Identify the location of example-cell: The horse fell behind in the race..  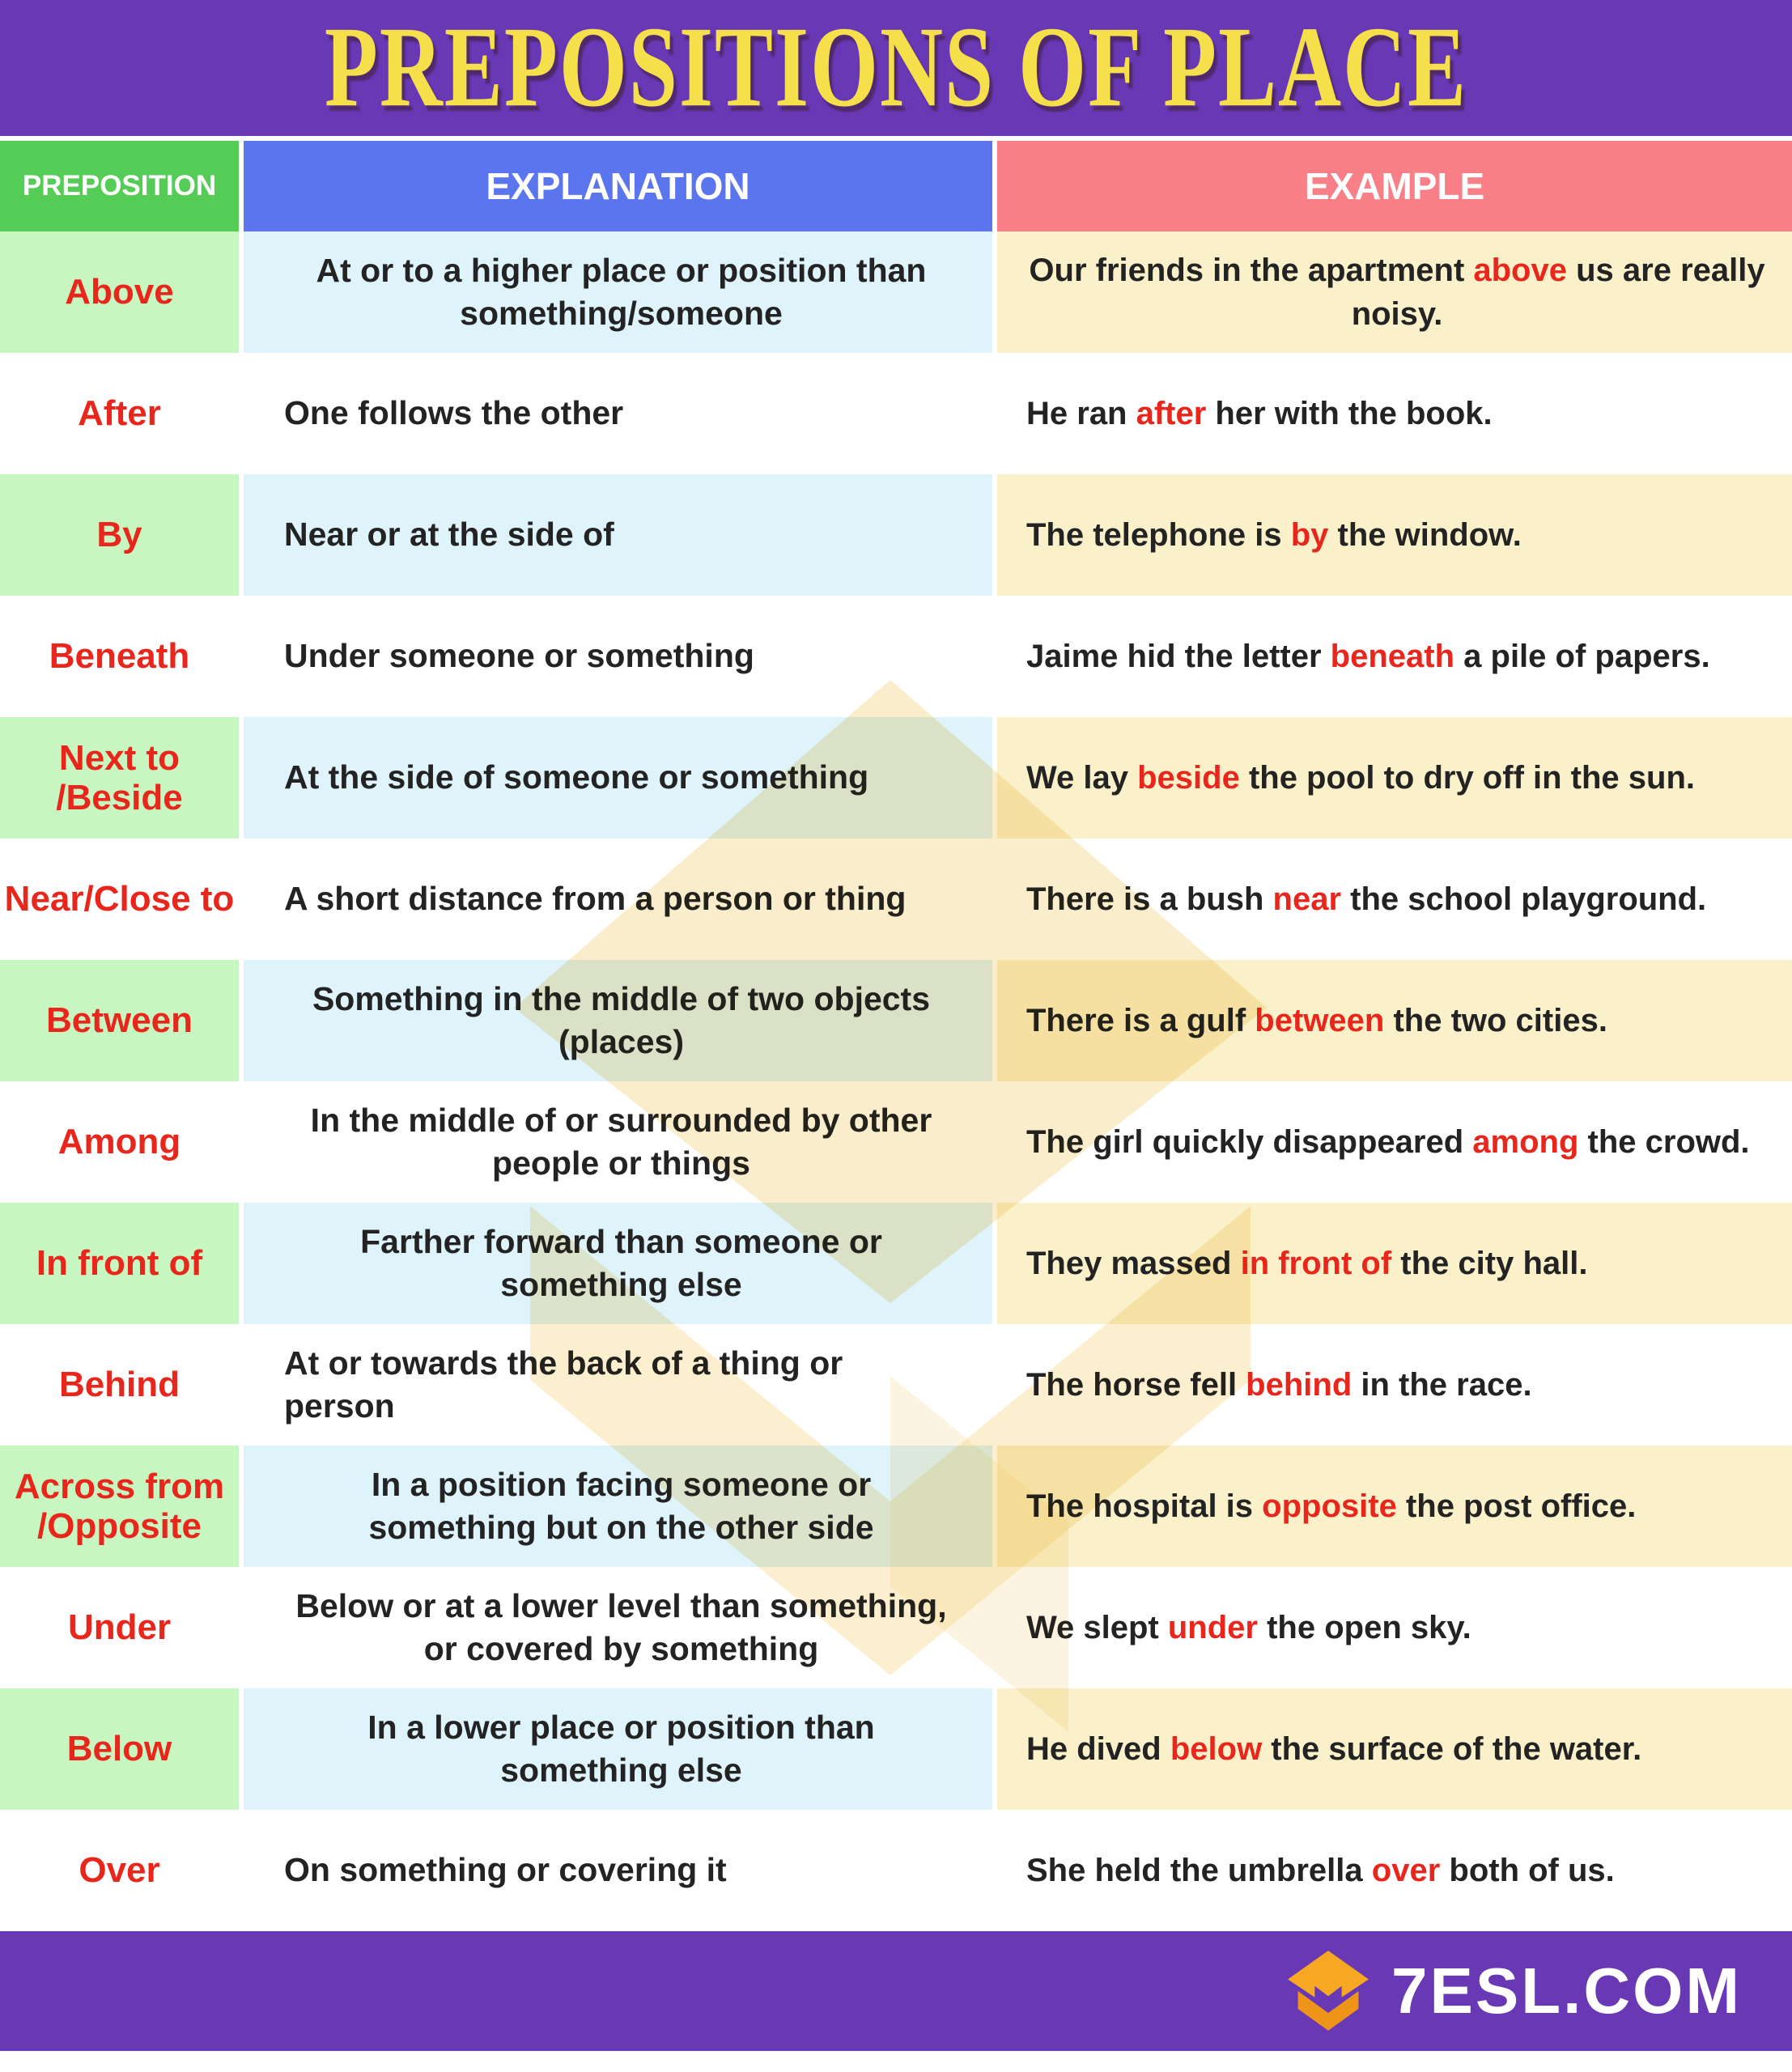
(1394, 1385).